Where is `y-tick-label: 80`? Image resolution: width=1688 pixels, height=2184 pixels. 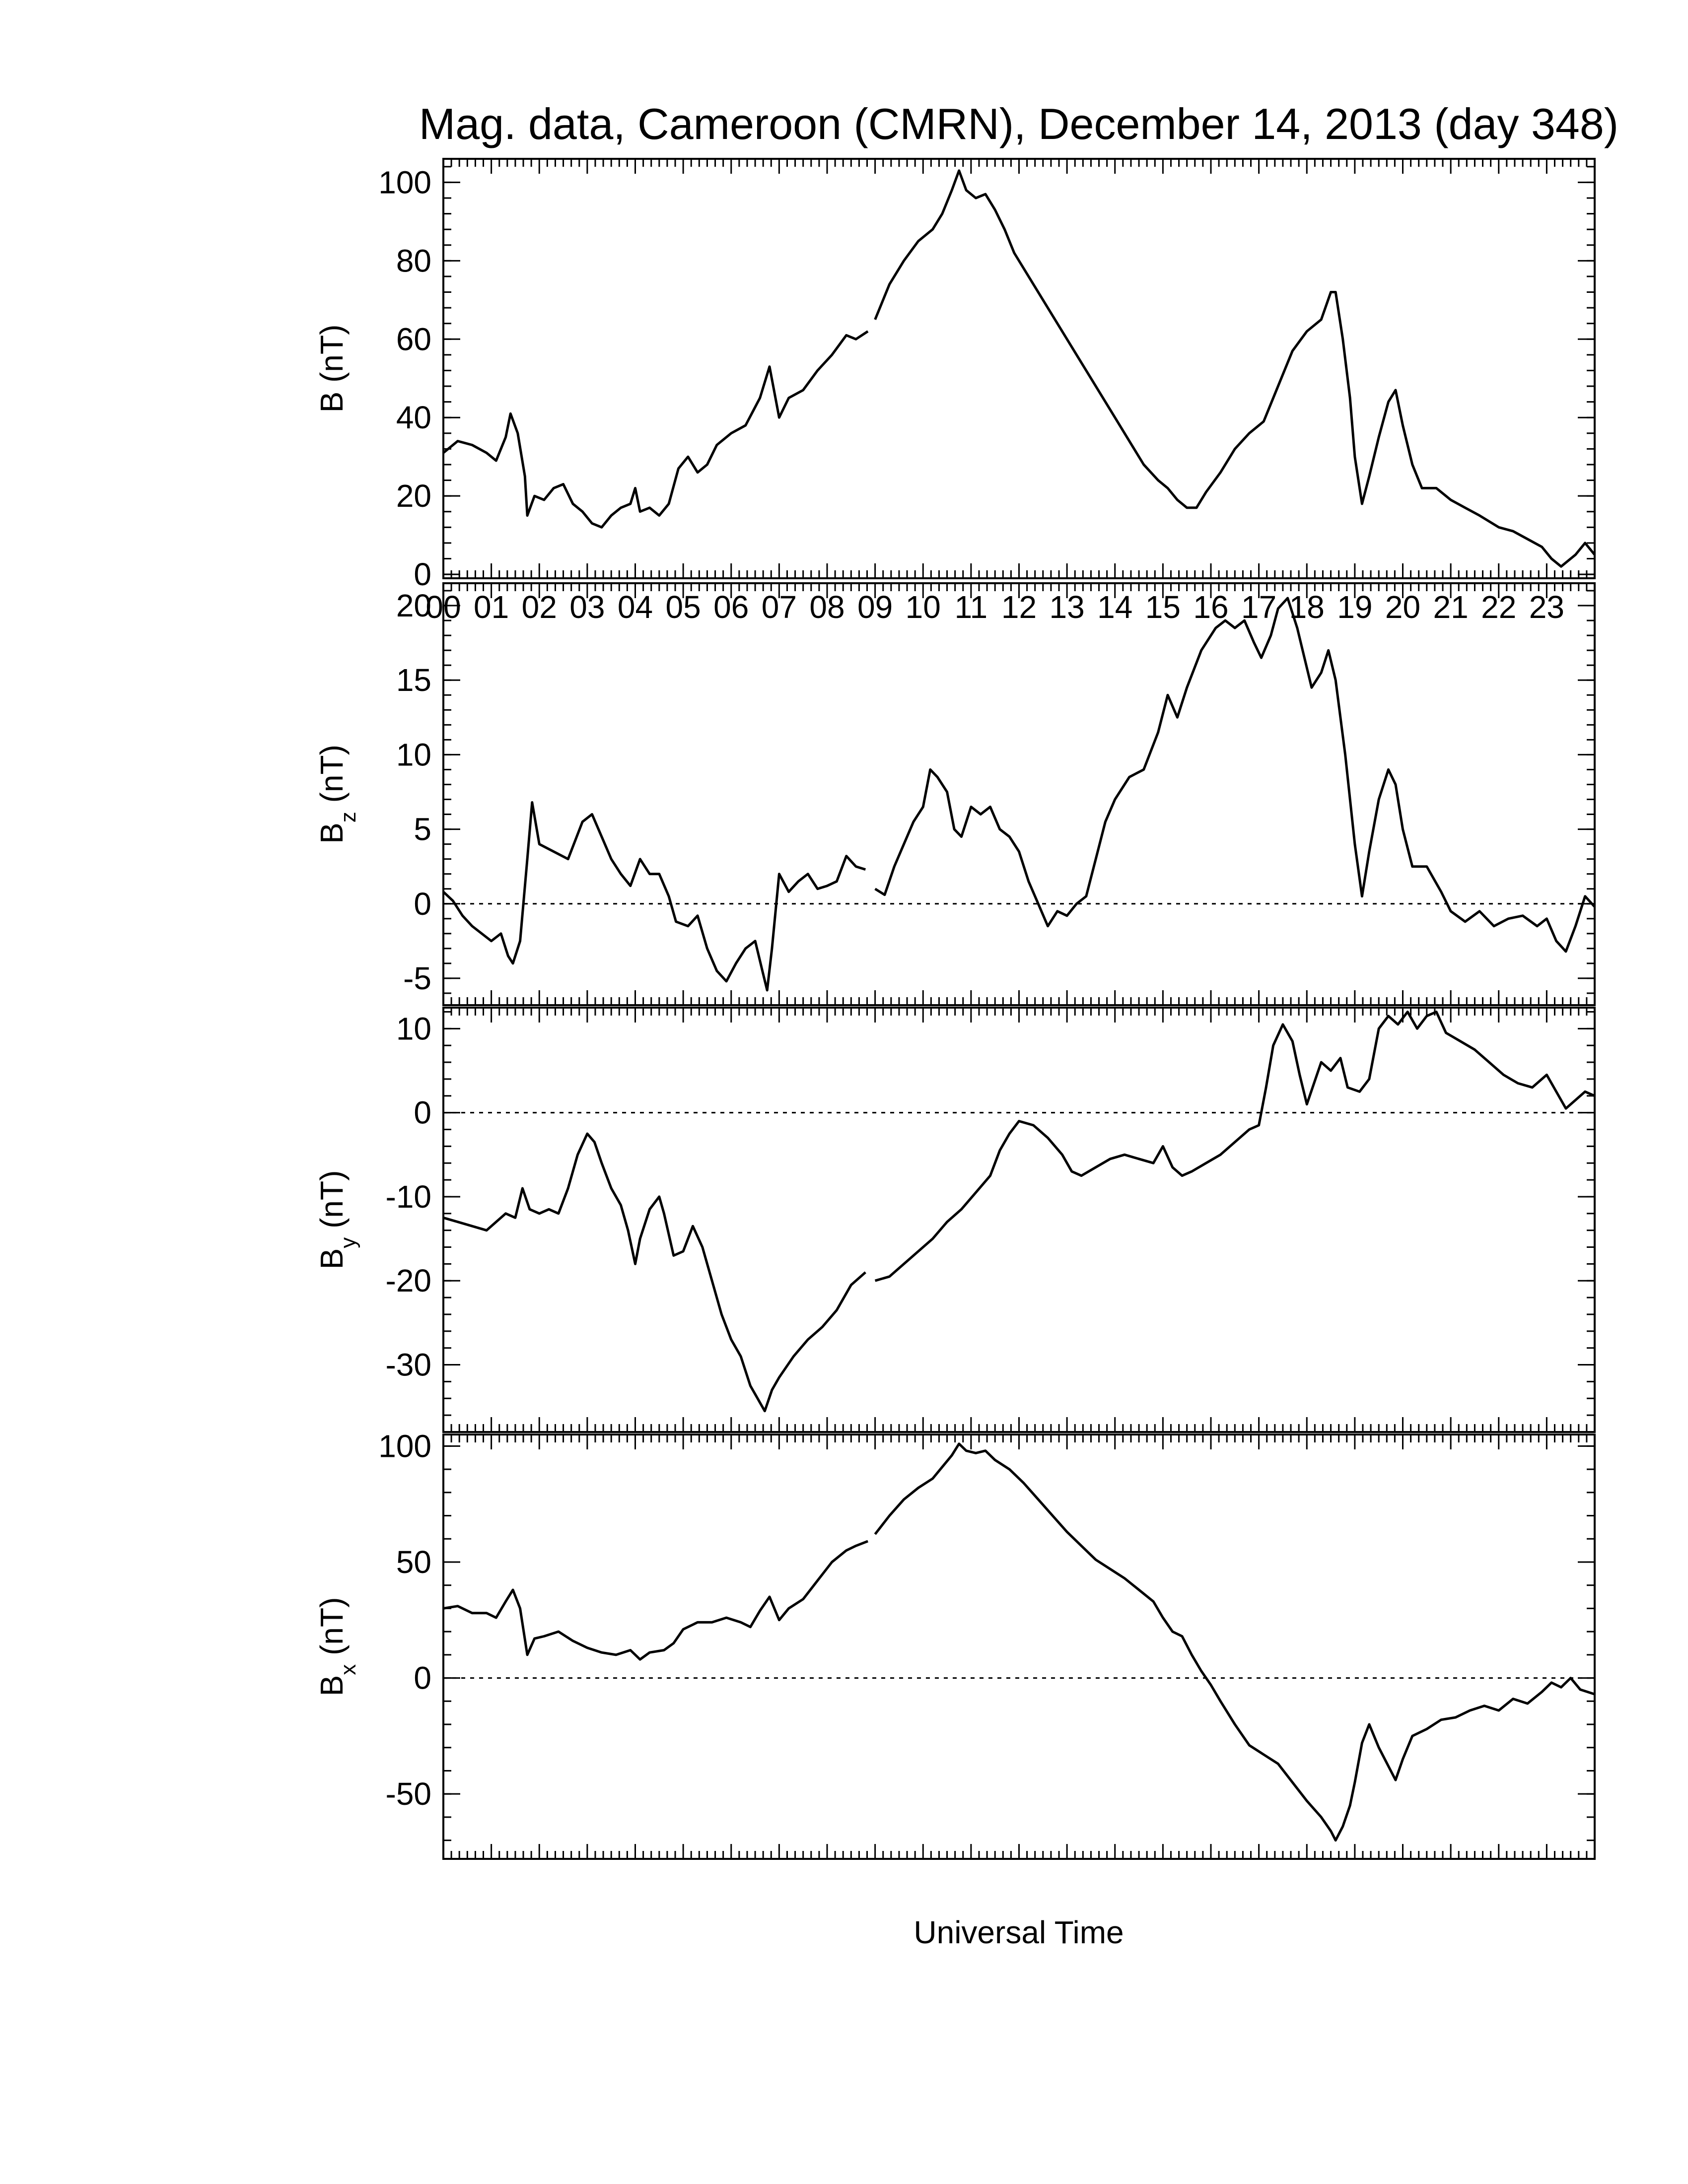
y-tick-label: 80 is located at coordinates (413, 260).